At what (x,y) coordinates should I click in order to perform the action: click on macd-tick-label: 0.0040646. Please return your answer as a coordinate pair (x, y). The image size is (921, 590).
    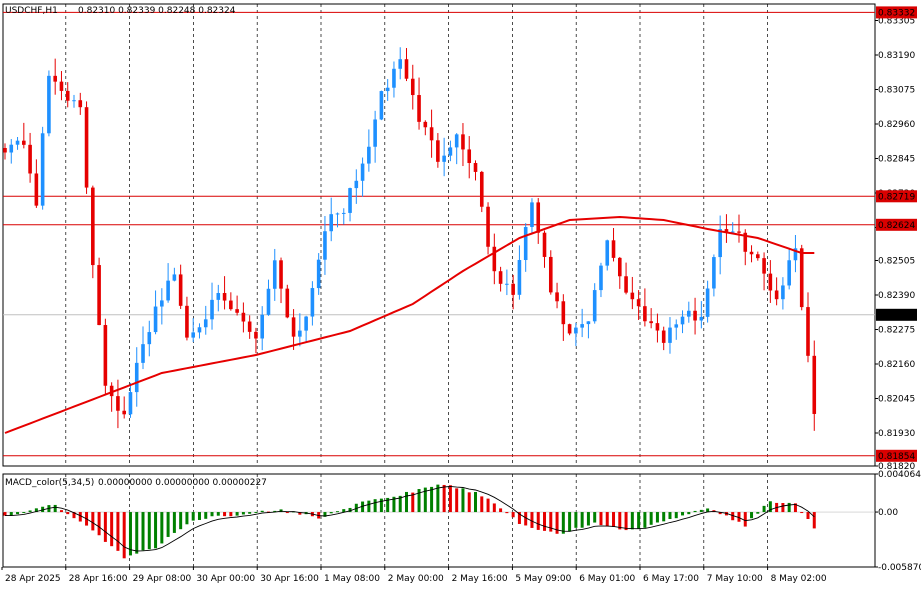
    Looking at the image, I should click on (899, 475).